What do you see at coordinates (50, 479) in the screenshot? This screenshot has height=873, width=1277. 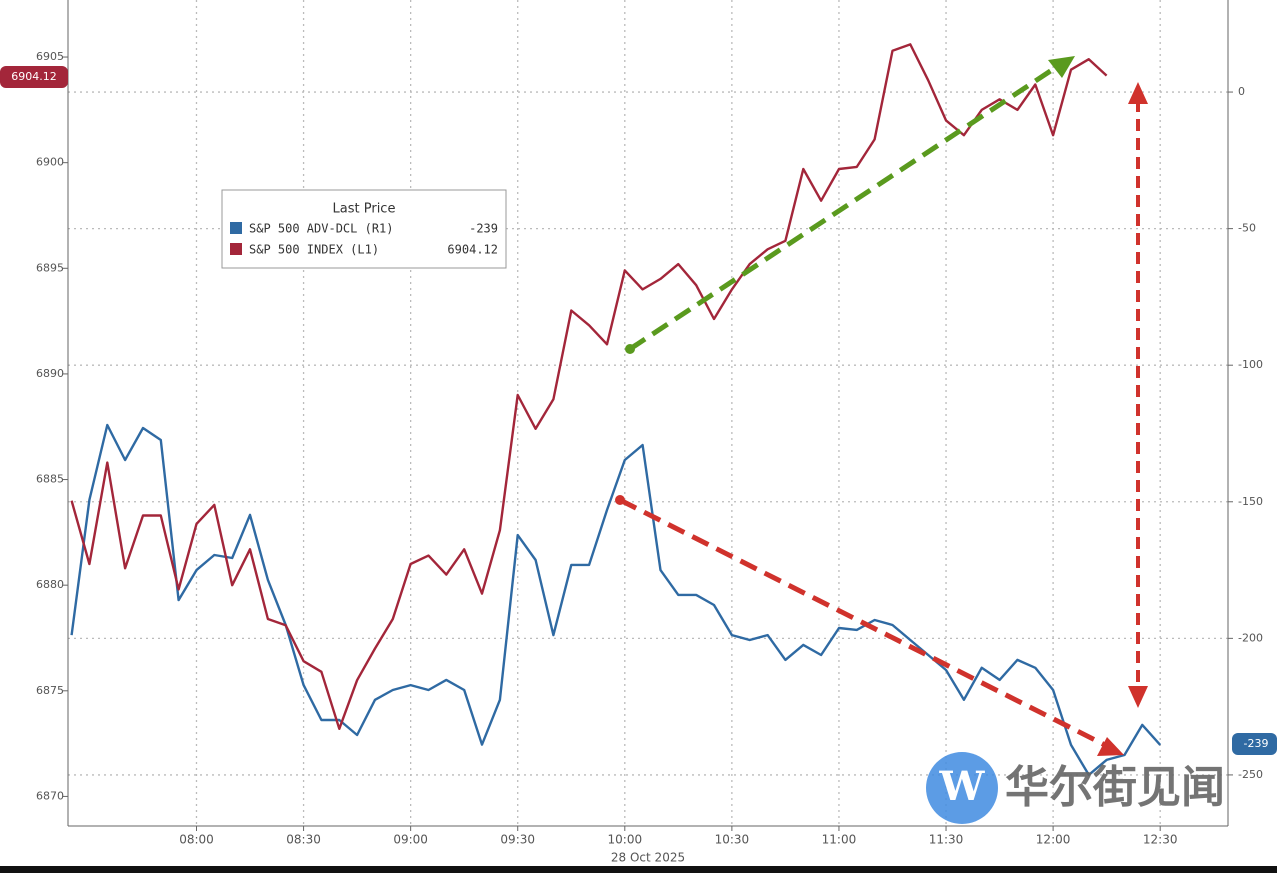 I see `y-tick-label: 6885` at bounding box center [50, 479].